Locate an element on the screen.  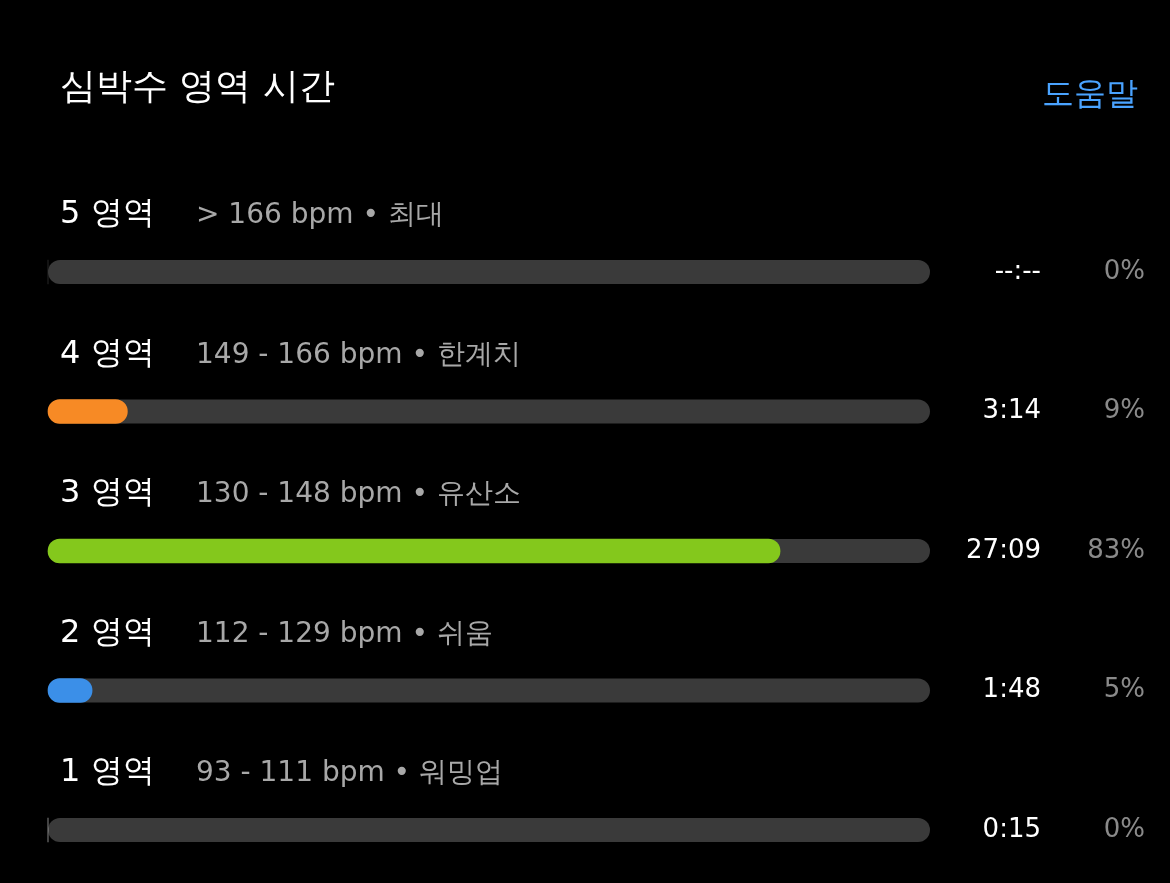
text: 3:14 is located at coordinates (1011, 409).